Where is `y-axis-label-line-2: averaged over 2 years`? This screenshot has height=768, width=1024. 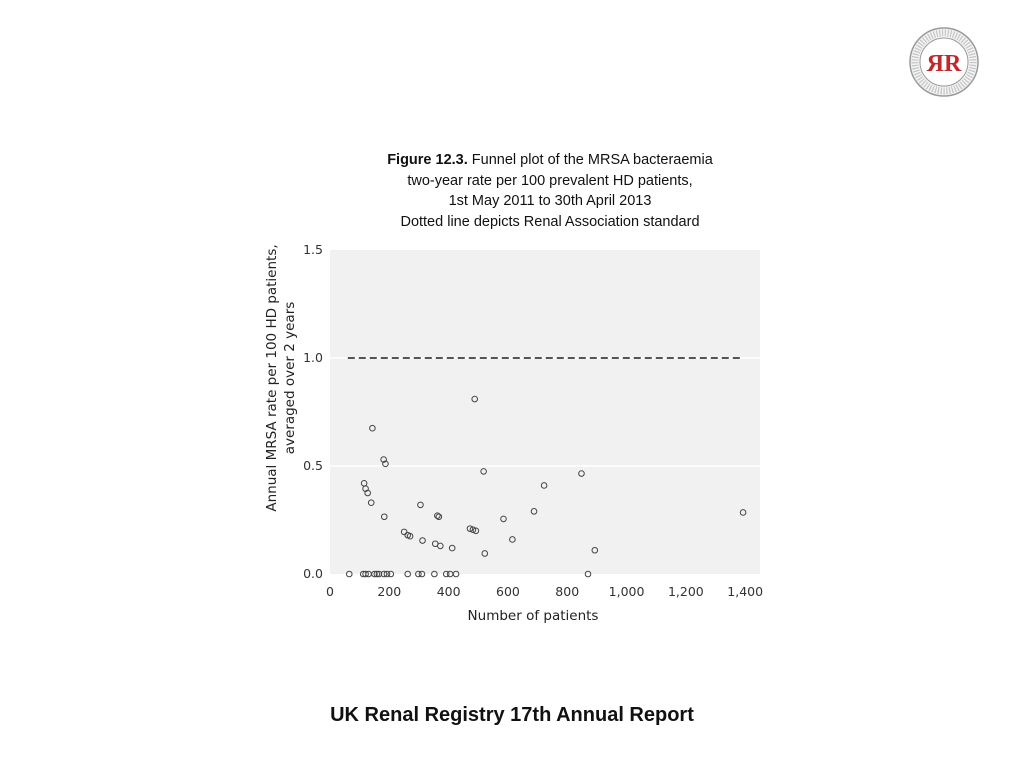 y-axis-label-line-2: averaged over 2 years is located at coordinates (290, 378).